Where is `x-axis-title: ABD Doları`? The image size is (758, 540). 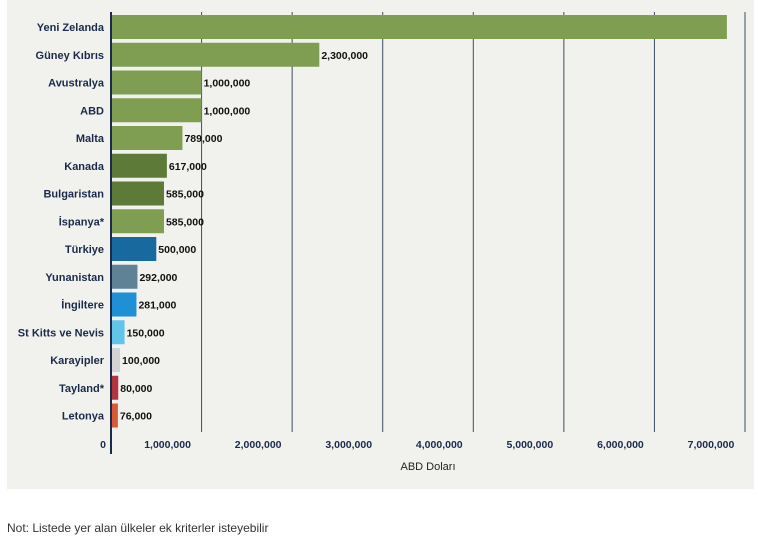 x-axis-title: ABD Doları is located at coordinates (427, 467).